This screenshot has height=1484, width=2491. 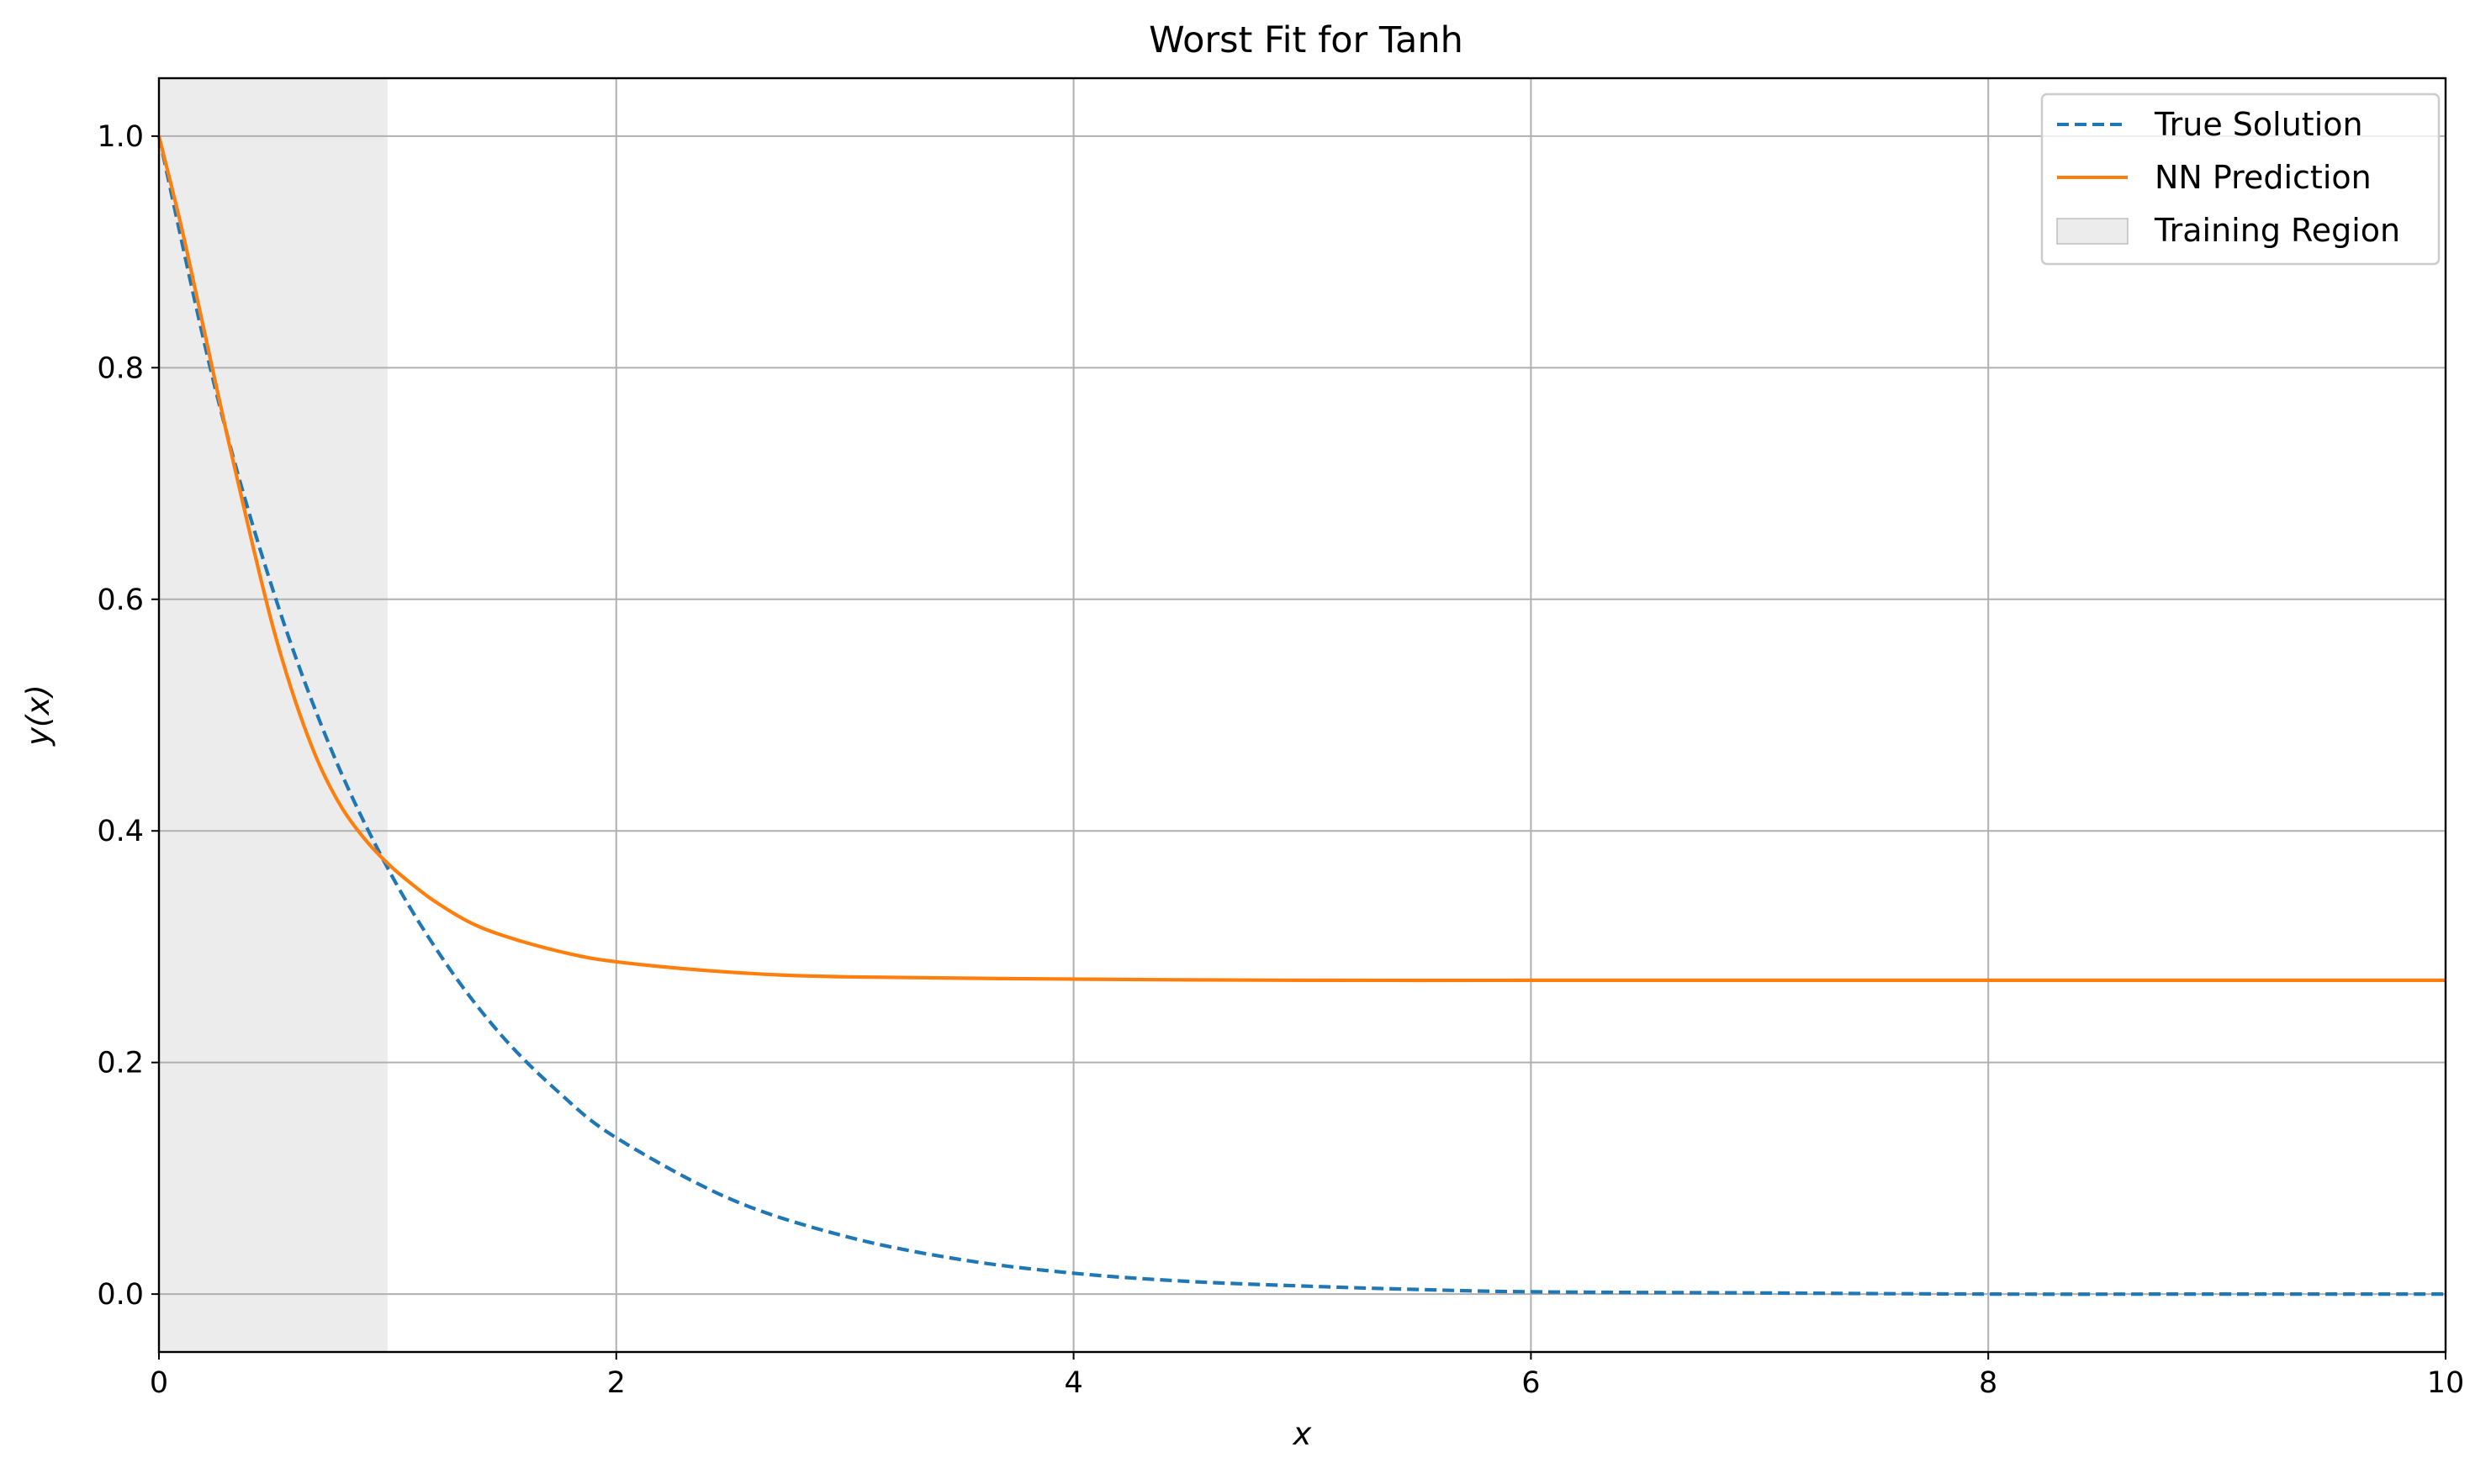 I want to click on chart-title: Worst Fit for Tanh, so click(x=1306, y=40).